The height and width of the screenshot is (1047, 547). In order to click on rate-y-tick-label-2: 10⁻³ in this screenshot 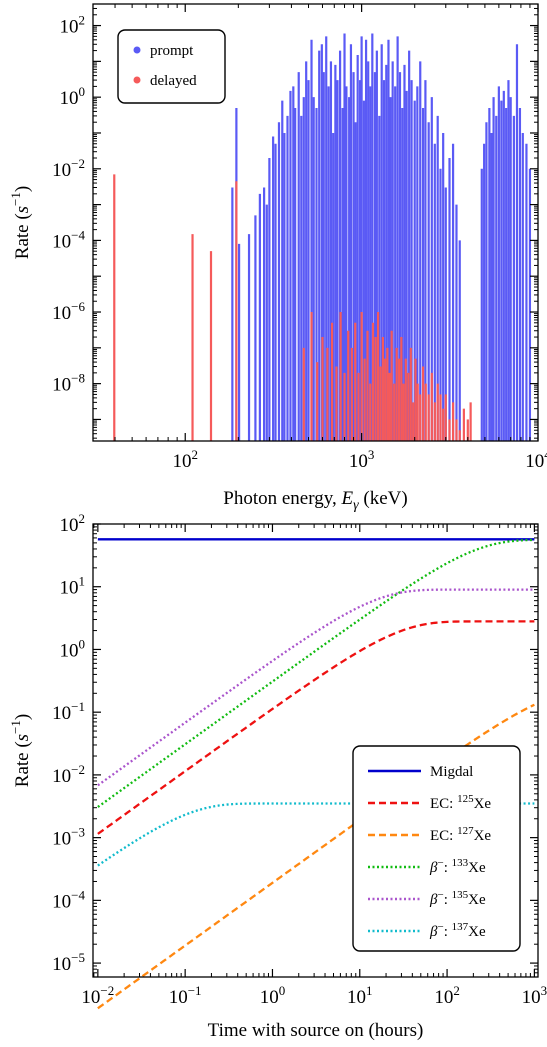, I will do `click(68, 837)`.